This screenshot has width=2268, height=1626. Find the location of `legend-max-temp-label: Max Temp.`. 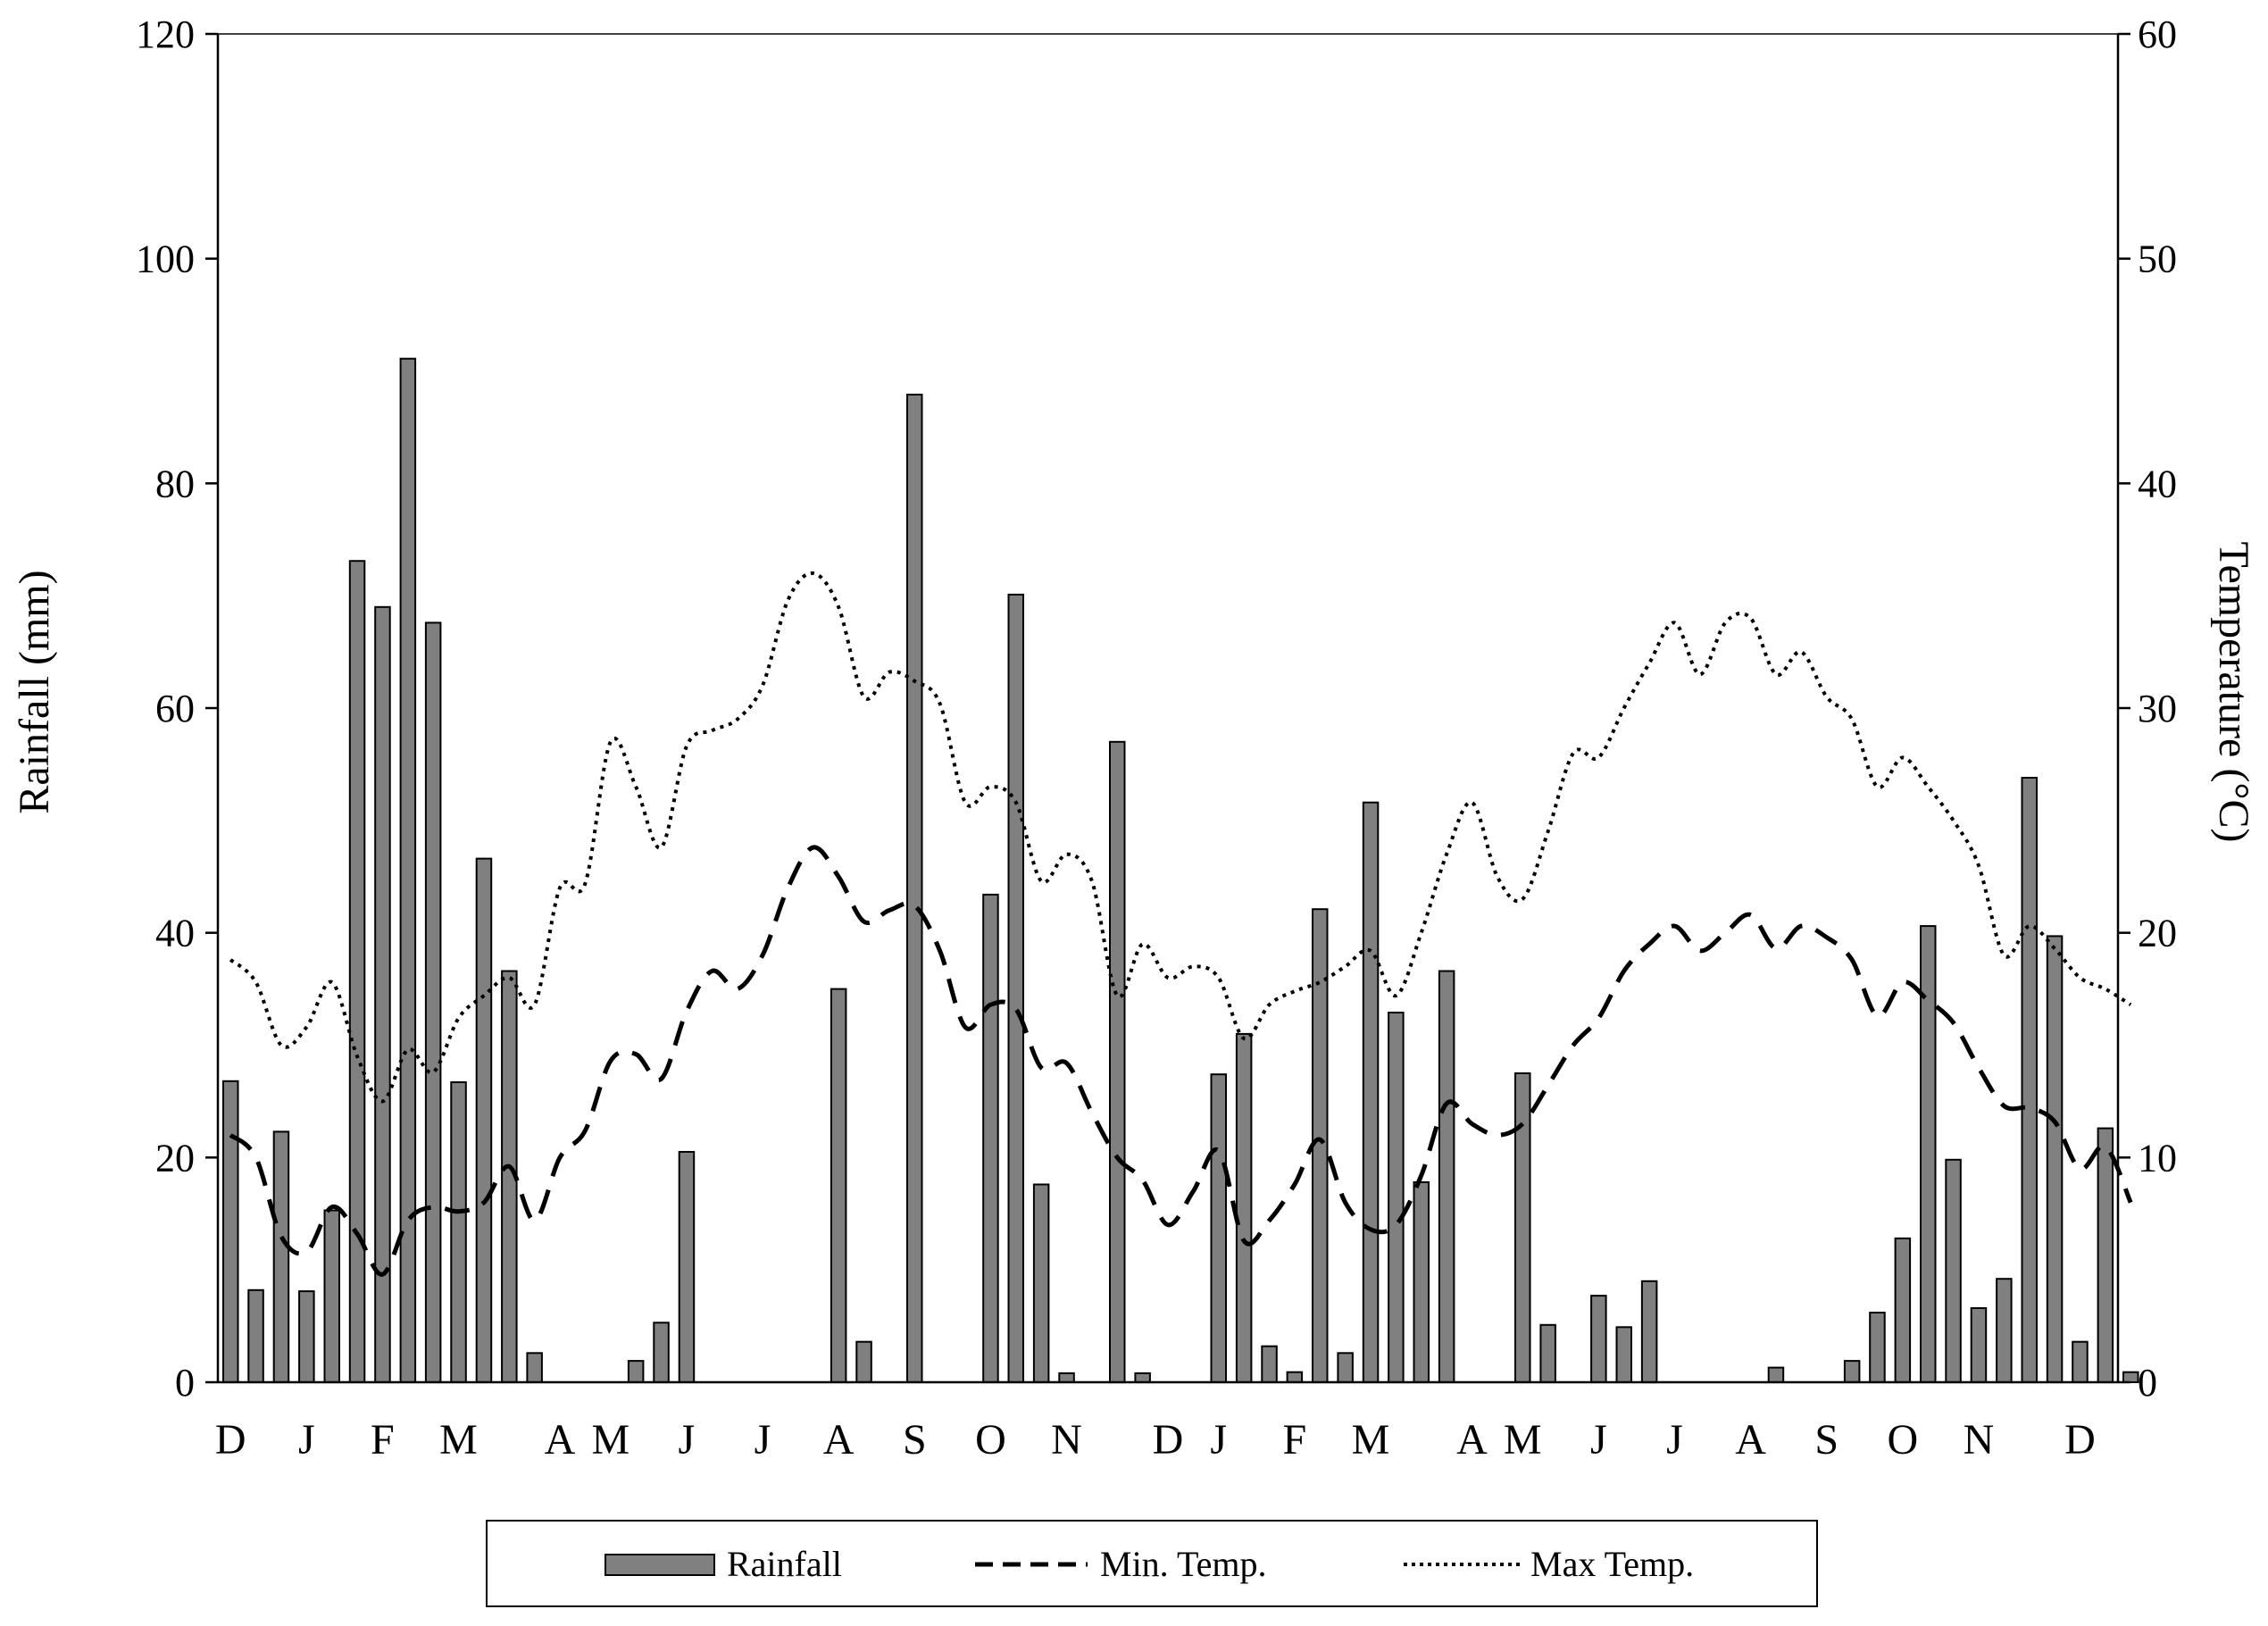

legend-max-temp-label: Max Temp. is located at coordinates (1612, 1564).